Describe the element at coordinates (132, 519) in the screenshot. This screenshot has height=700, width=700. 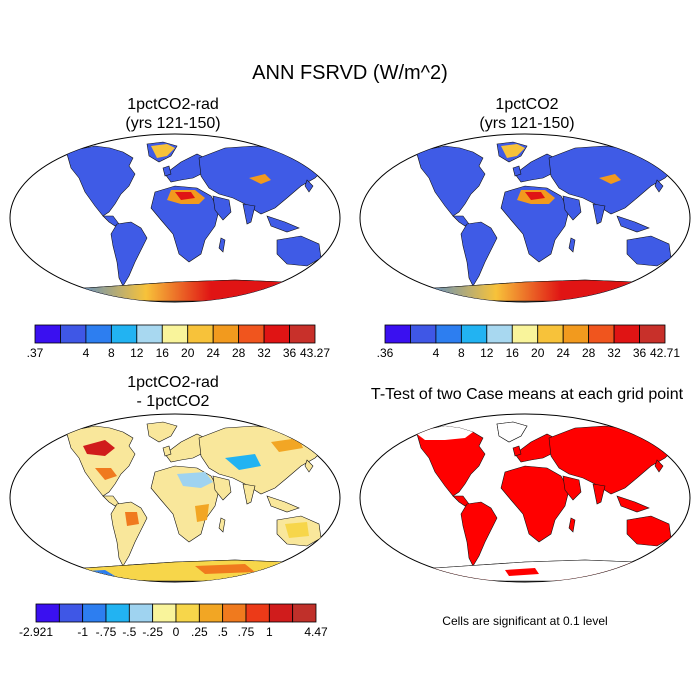
I see `map-3-amazon-positive` at that location.